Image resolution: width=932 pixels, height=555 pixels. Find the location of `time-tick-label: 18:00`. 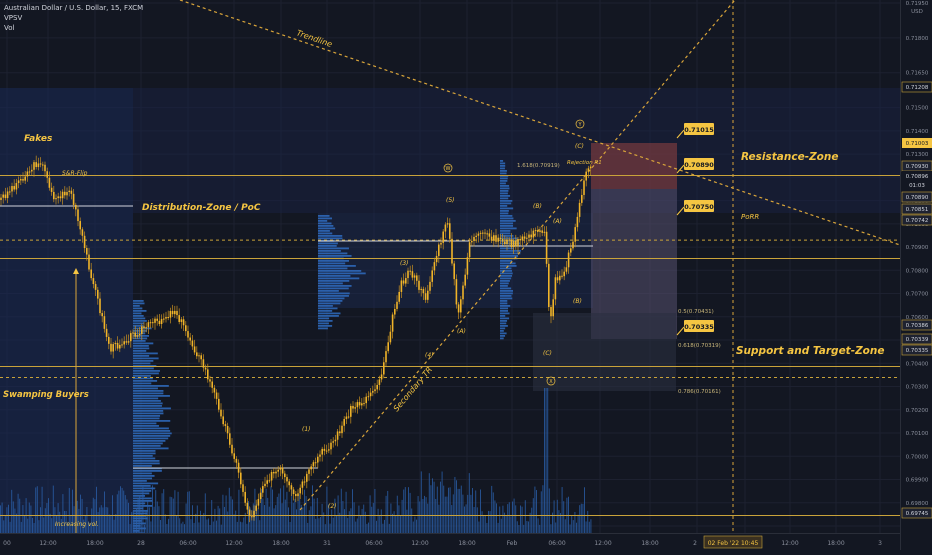

time-tick-label: 18:00 is located at coordinates (835, 543).